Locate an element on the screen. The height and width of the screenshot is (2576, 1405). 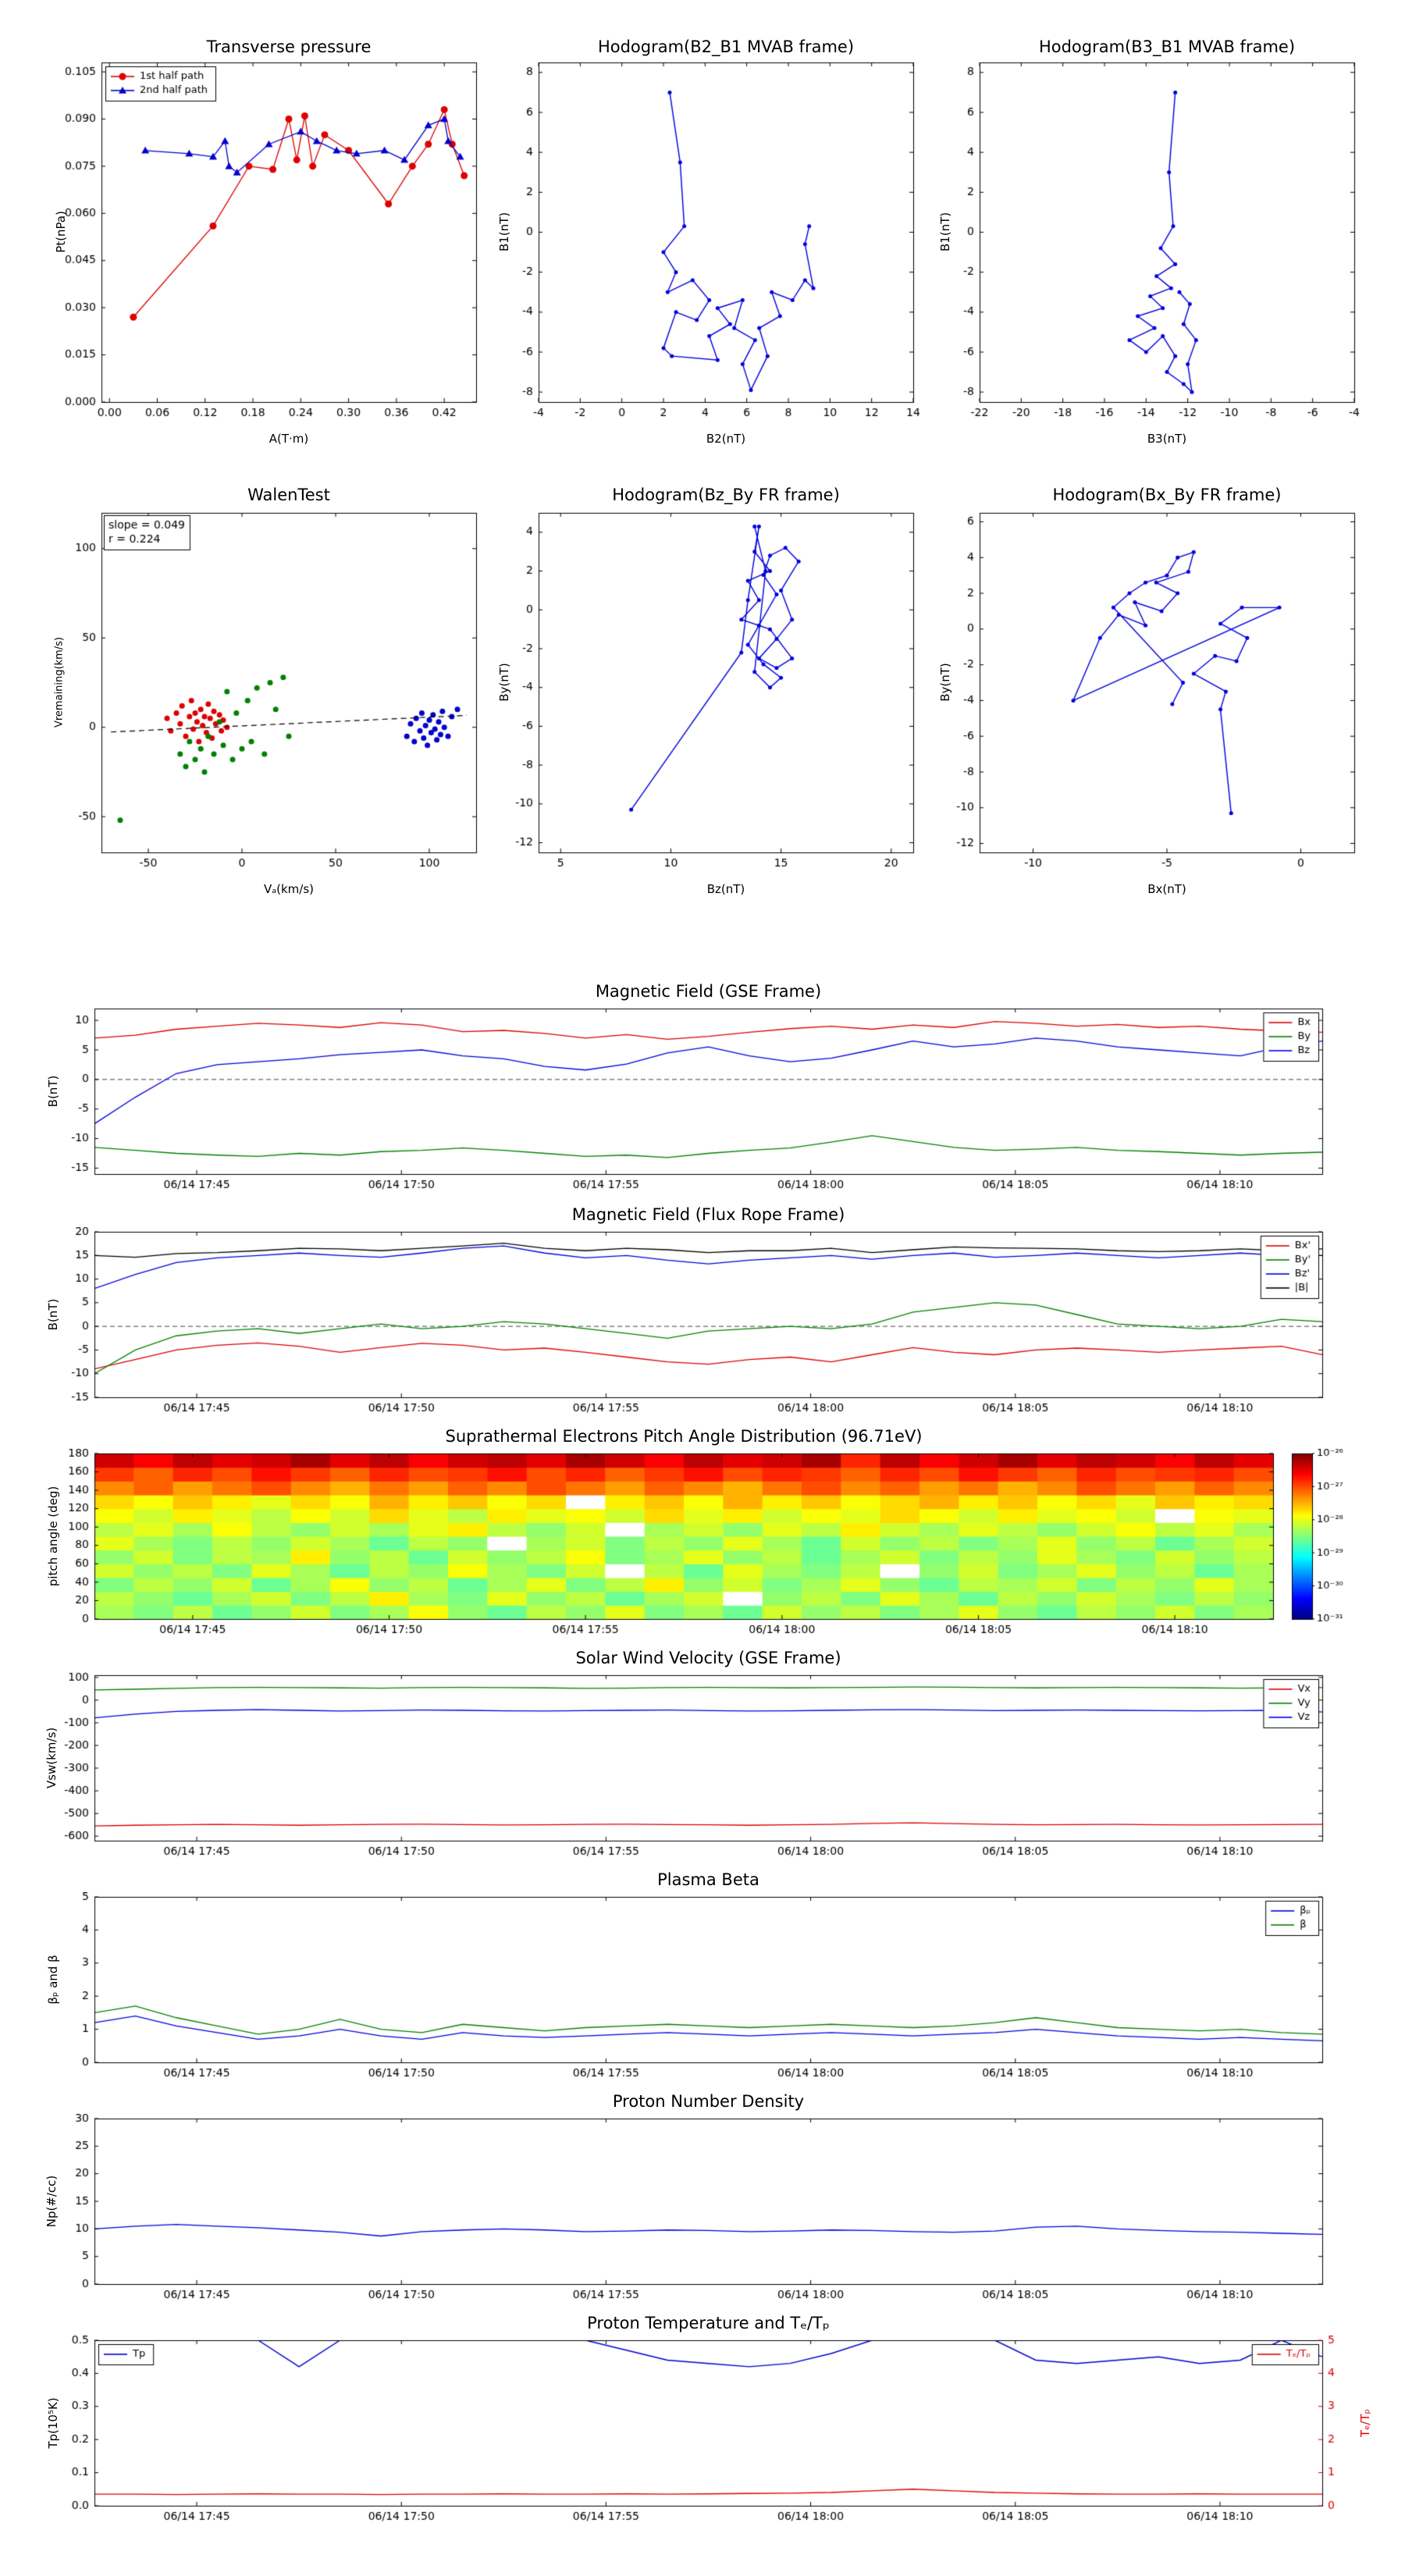
hodo-bzby-xlabel: Bz(nT) is located at coordinates (725, 889).